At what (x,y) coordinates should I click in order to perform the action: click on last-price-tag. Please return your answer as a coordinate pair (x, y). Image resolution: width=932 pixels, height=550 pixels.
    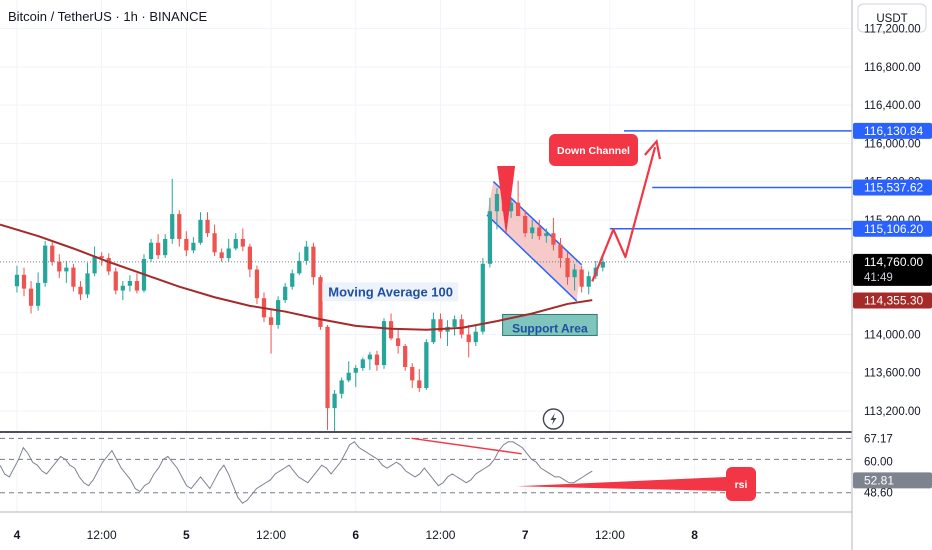
    Looking at the image, I should click on (892, 269).